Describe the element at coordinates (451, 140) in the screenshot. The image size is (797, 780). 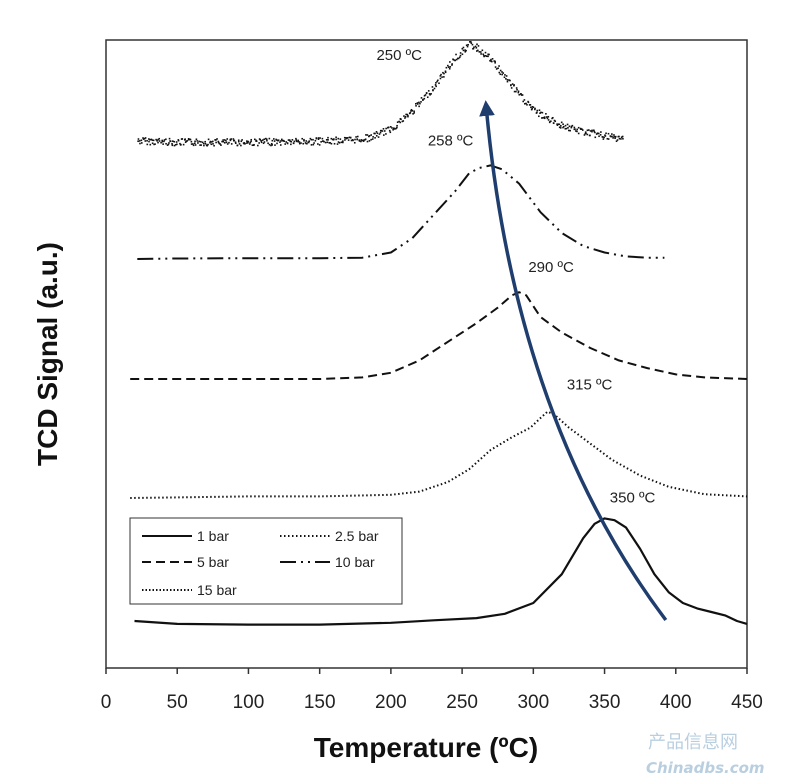
I see `peak-label-10-bar: 258 ºC` at that location.